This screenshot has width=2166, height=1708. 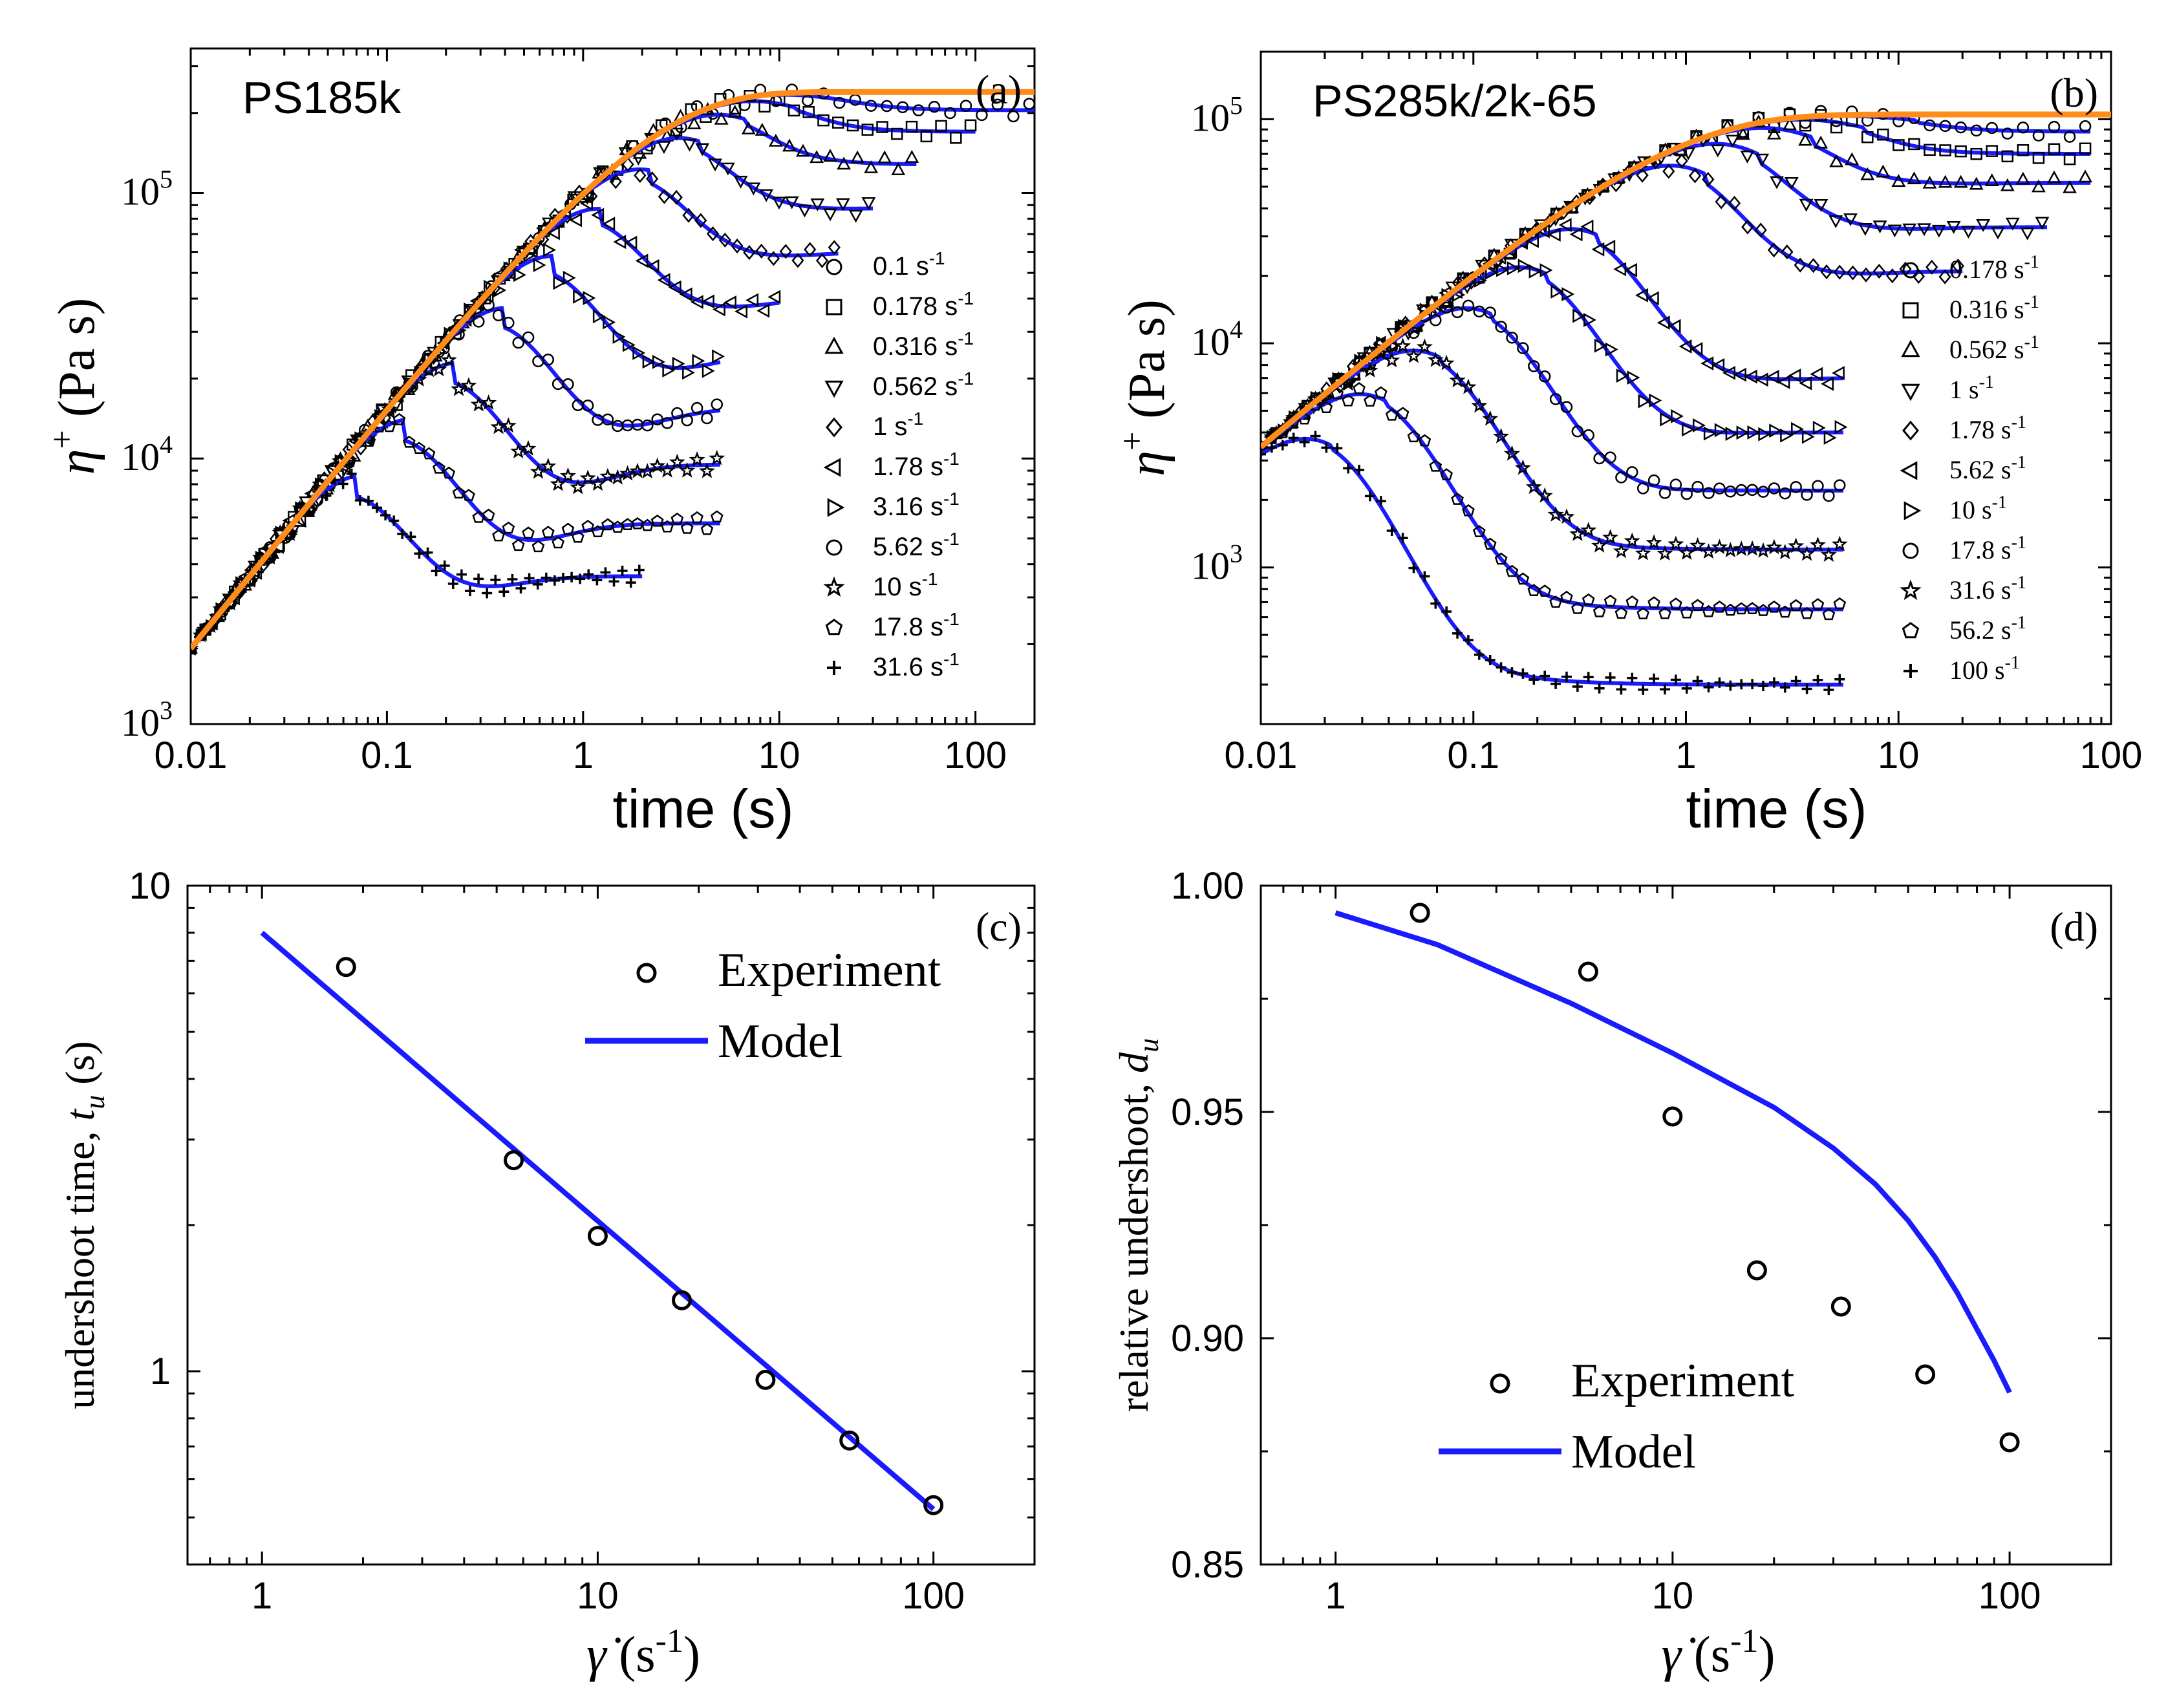 I want to click on y-tick-label: 10³, so click(x=1217, y=563).